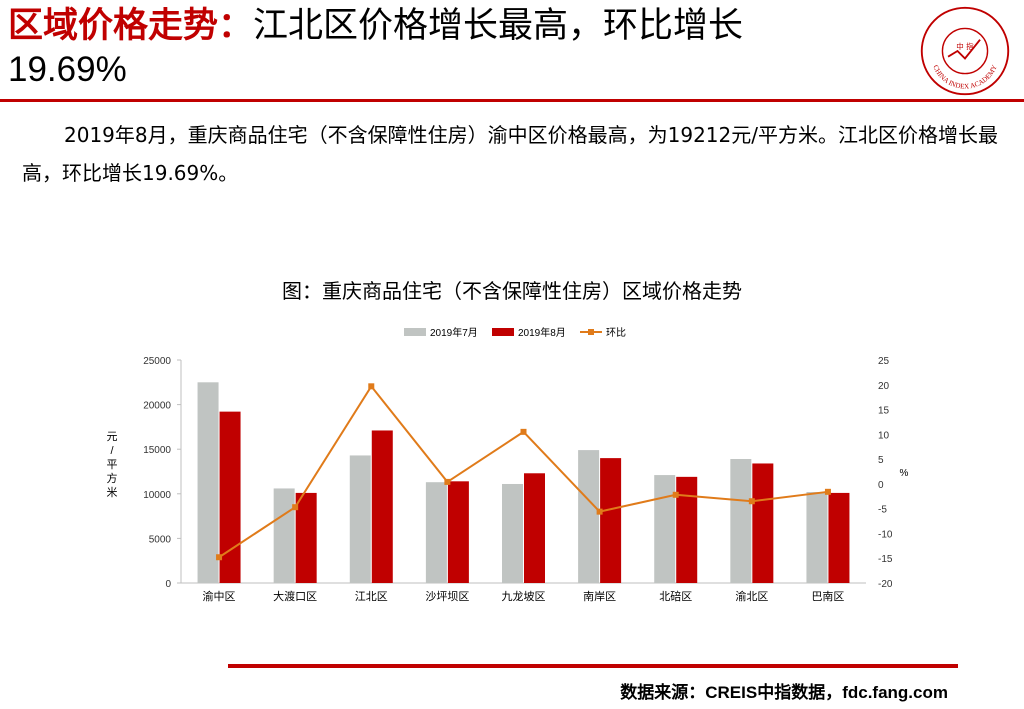  What do you see at coordinates (112, 465) in the screenshot?
I see `y-axis-label: 元/平方米` at bounding box center [112, 465].